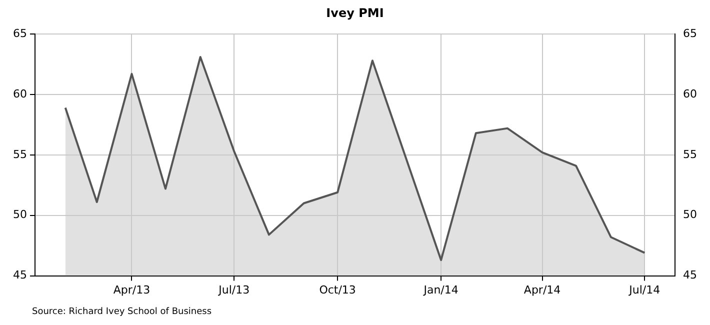  I want to click on y2-tick-label: 65, so click(690, 33).